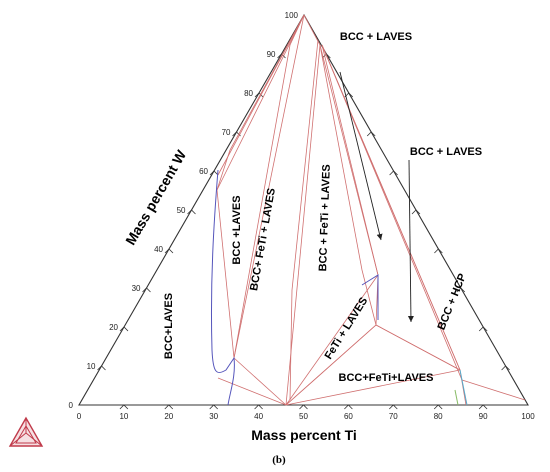 Image resolution: width=550 pixels, height=472 pixels. Describe the element at coordinates (169, 326) in the screenshot. I see `region-label-bcc-laves-left: BCC+LAVES` at that location.